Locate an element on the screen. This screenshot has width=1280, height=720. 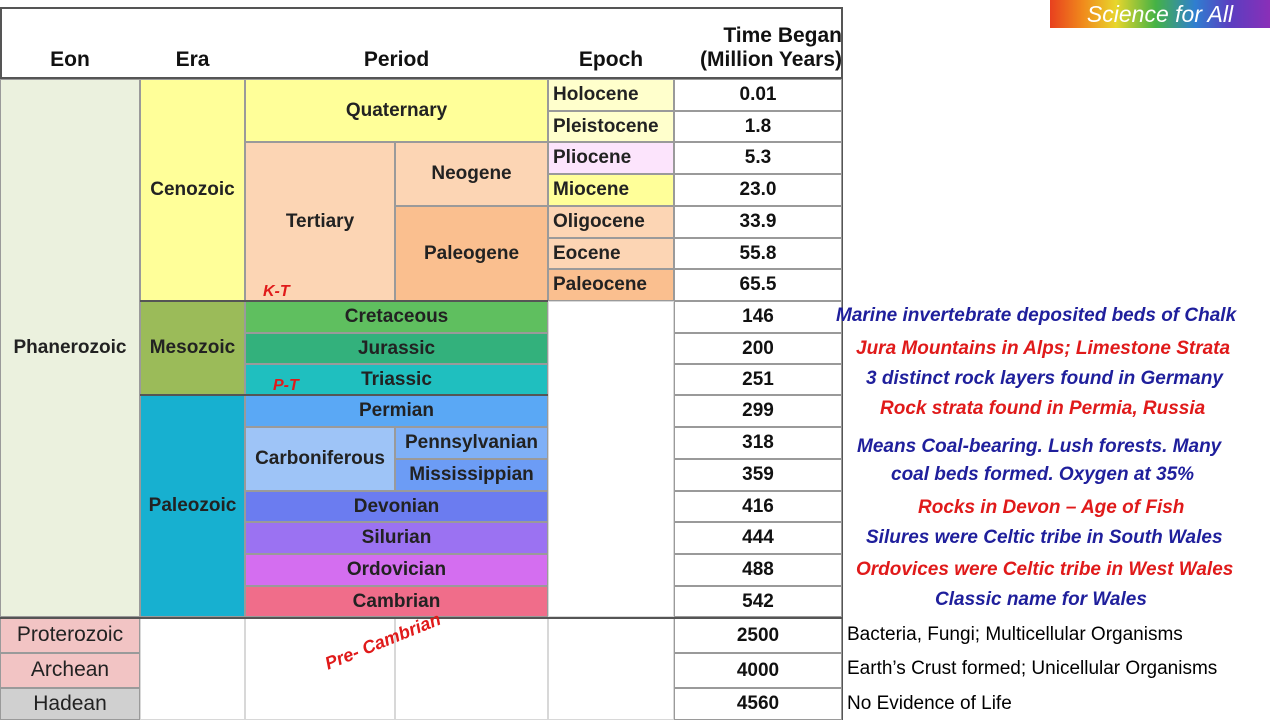
time-devonian: 416 is located at coordinates (758, 506).